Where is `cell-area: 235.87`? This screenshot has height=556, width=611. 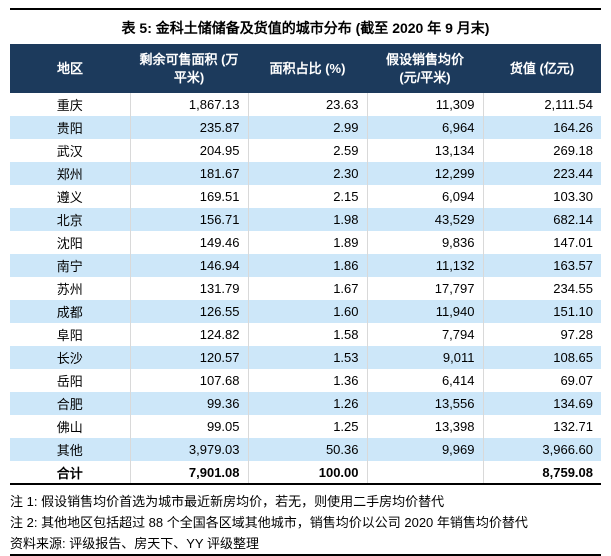 cell-area: 235.87 is located at coordinates (189, 127).